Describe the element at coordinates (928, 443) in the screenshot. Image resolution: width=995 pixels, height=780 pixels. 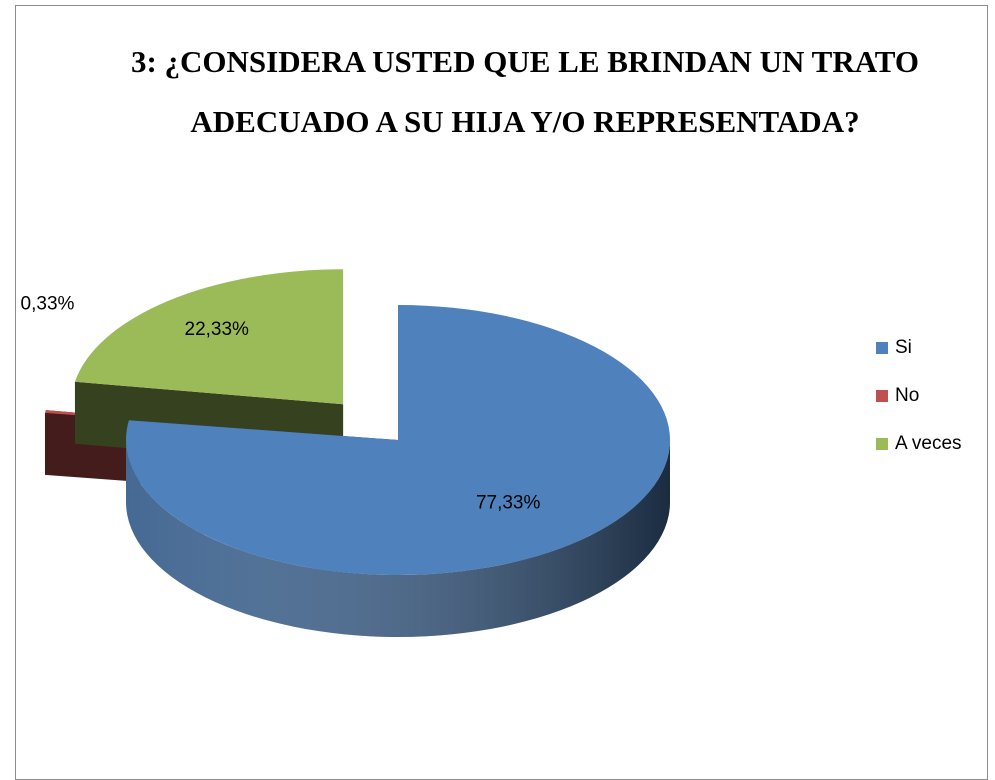
I see `legend-label: A veces` at that location.